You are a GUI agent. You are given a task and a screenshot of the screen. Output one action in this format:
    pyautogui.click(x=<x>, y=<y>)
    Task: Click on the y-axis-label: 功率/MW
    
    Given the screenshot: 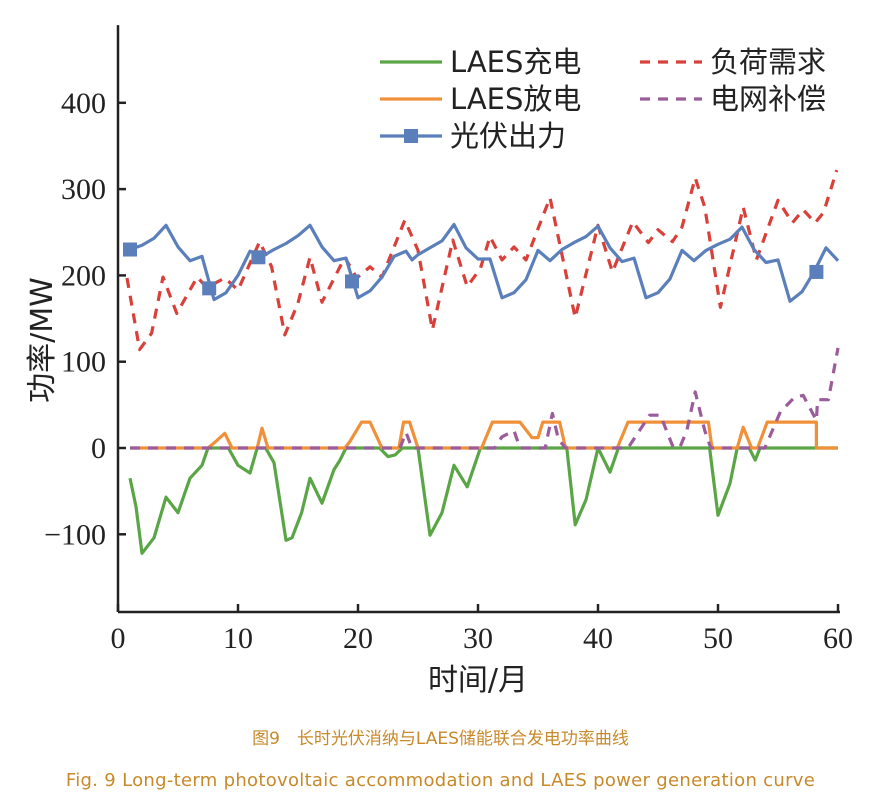 What is the action you would take?
    pyautogui.click(x=42, y=340)
    